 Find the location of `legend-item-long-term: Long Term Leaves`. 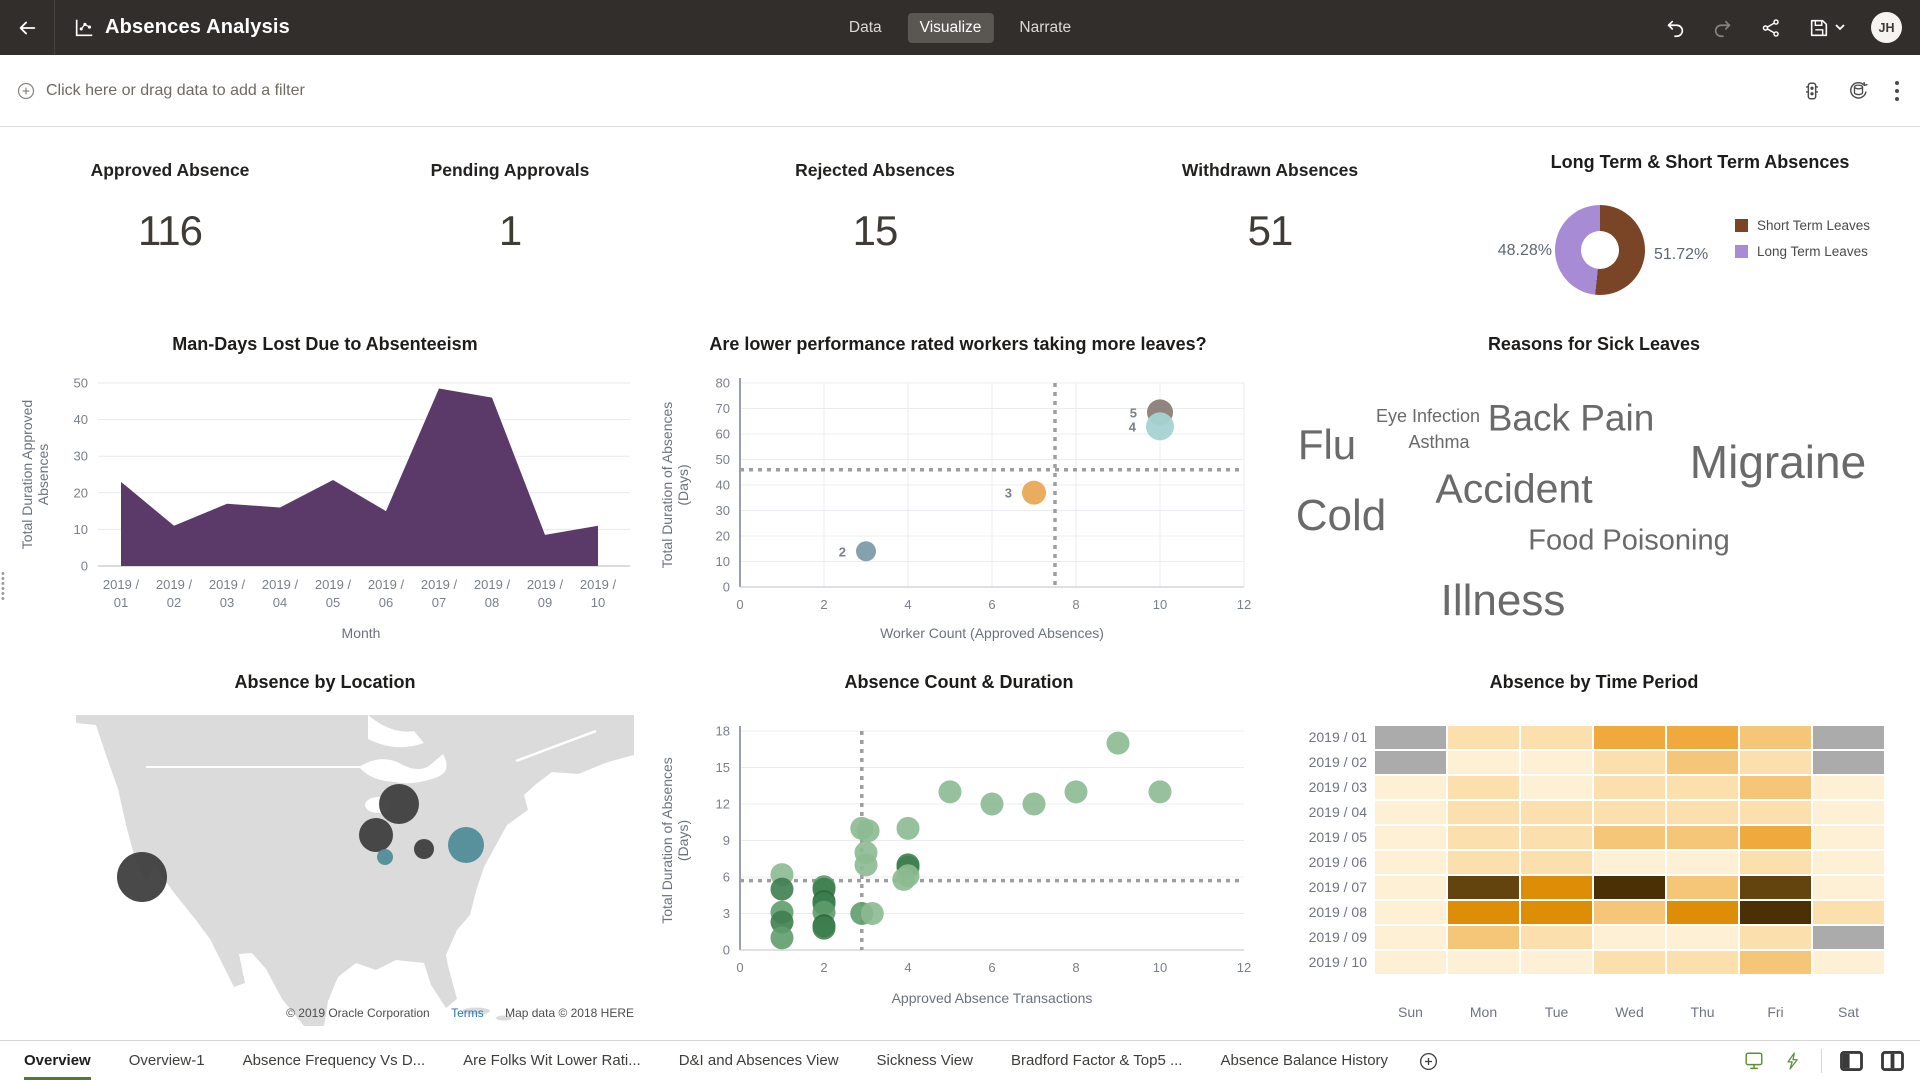

legend-item-long-term: Long Term Leaves is located at coordinates (1802, 251).